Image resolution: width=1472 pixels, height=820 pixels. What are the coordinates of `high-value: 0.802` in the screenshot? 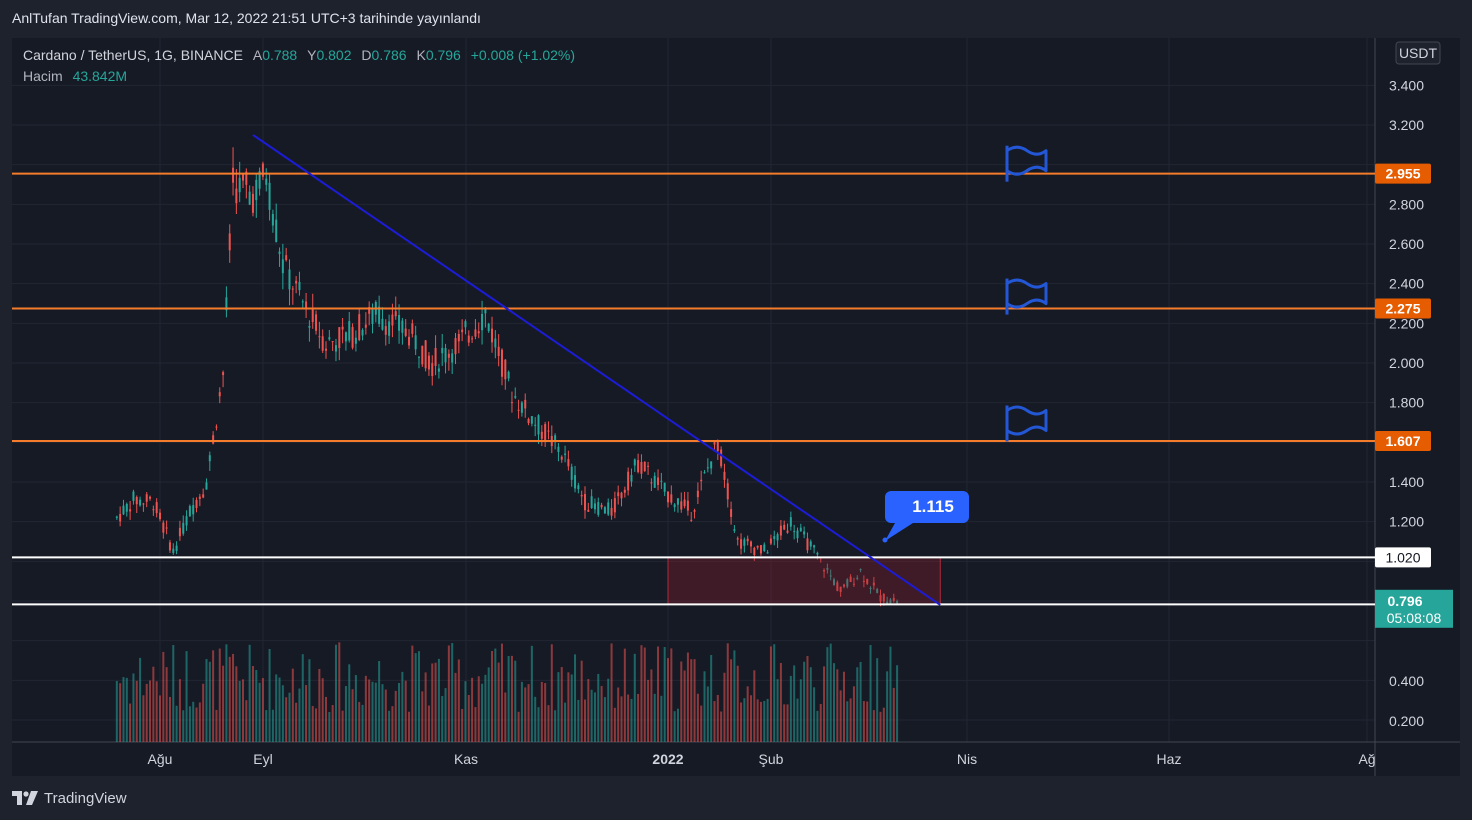 It's located at (334, 55).